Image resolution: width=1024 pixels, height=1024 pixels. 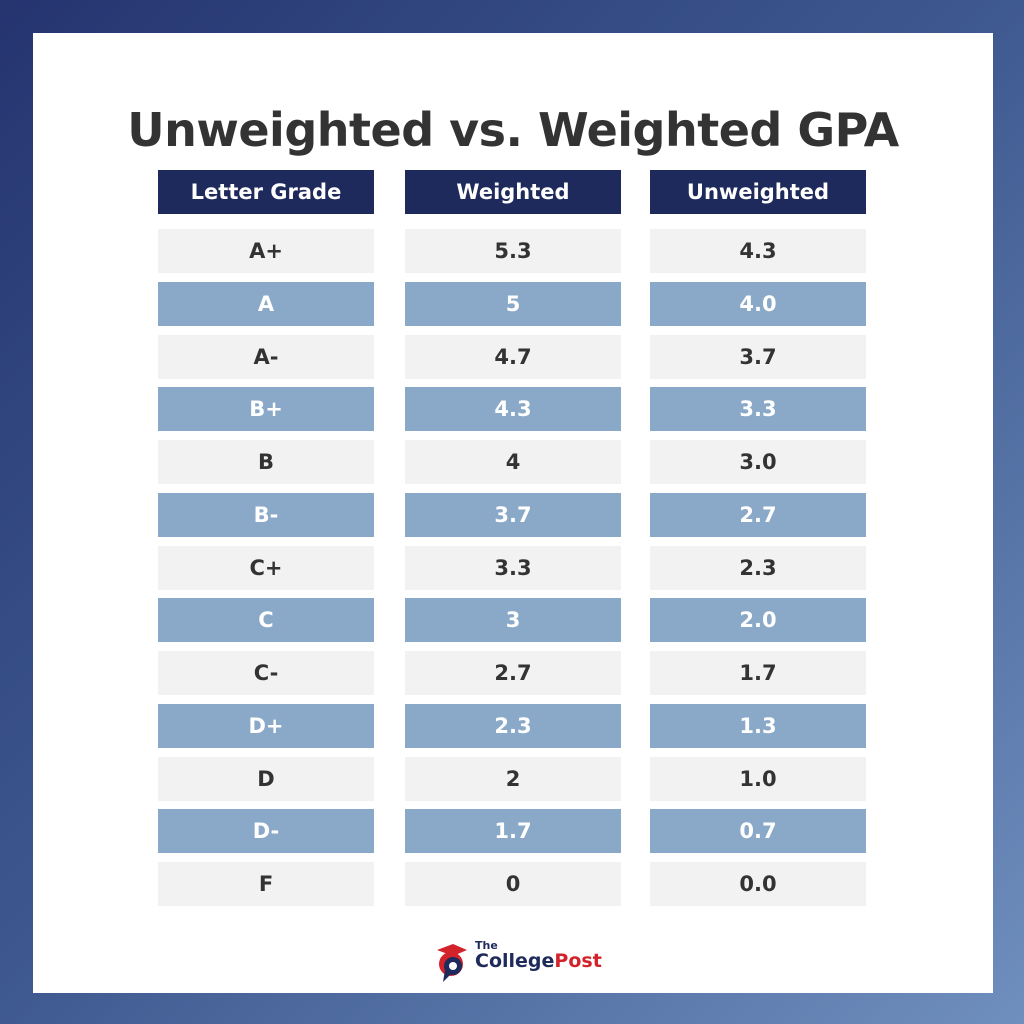 I want to click on table-cell: 4.7, so click(x=513, y=356).